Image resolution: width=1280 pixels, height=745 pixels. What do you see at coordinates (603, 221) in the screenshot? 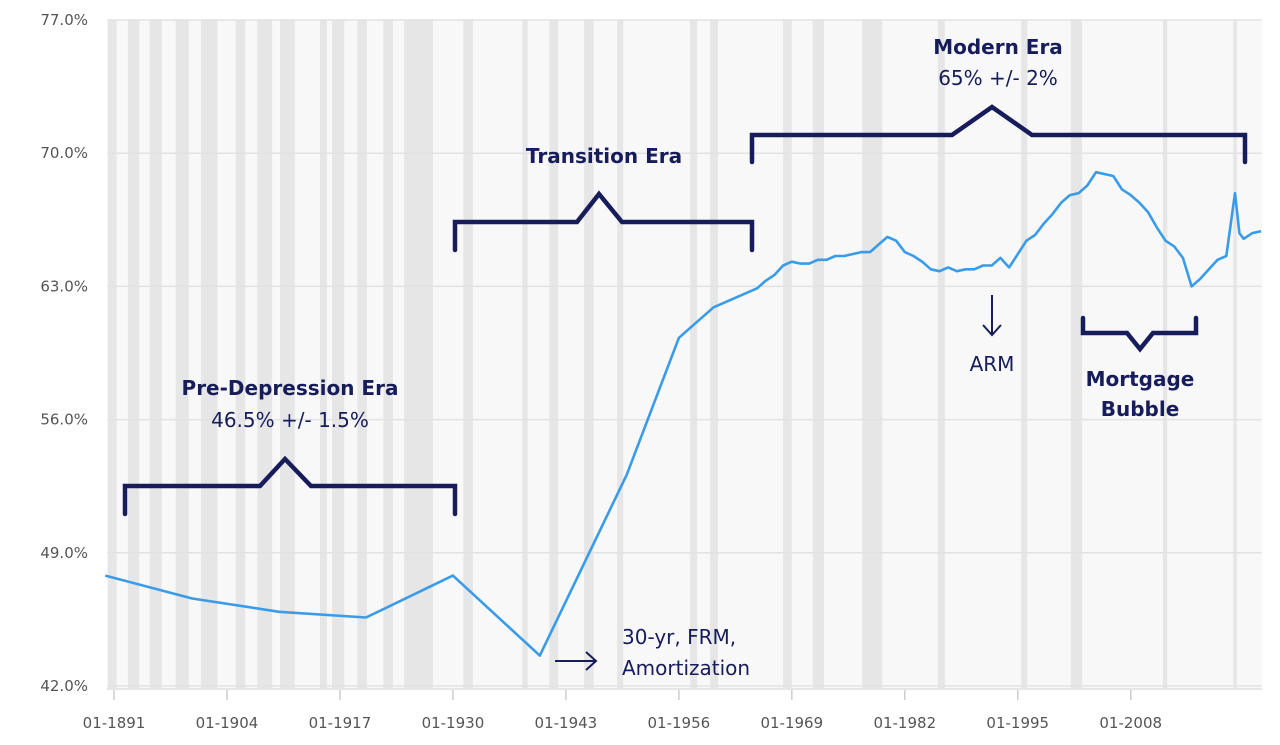
I see `transition-bracket` at bounding box center [603, 221].